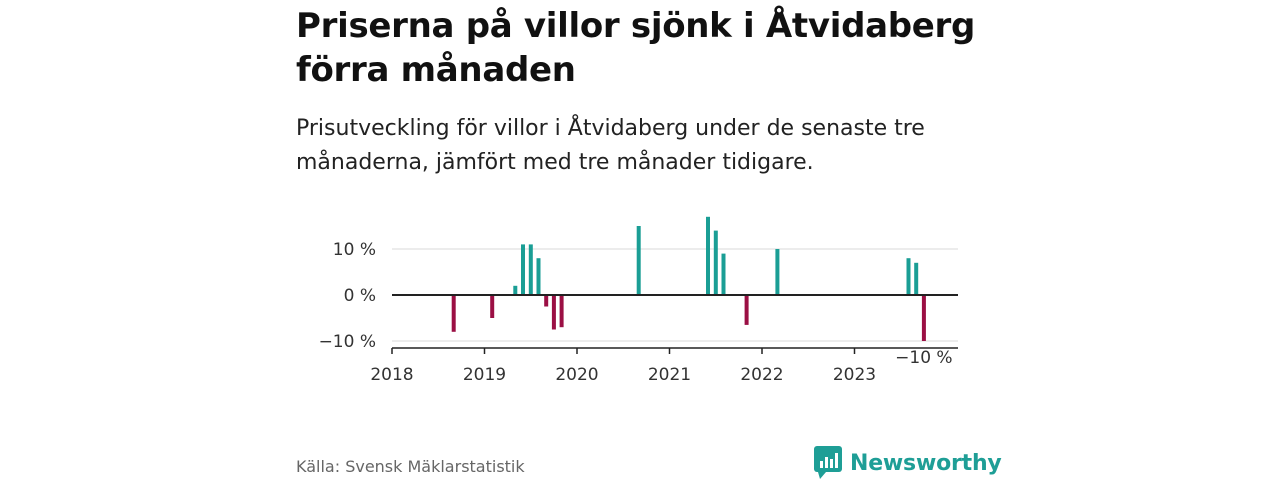 Image resolution: width=1280 pixels, height=480 pixels. I want to click on newsworthy-logo-icon, so click(828, 462).